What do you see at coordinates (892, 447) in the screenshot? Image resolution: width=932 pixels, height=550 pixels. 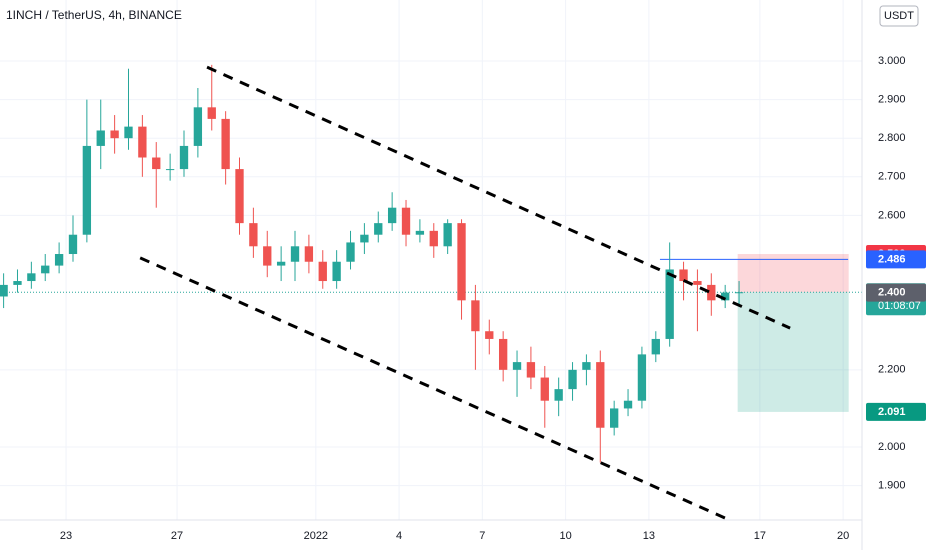 I see `y-tick-label: 2.000` at bounding box center [892, 447].